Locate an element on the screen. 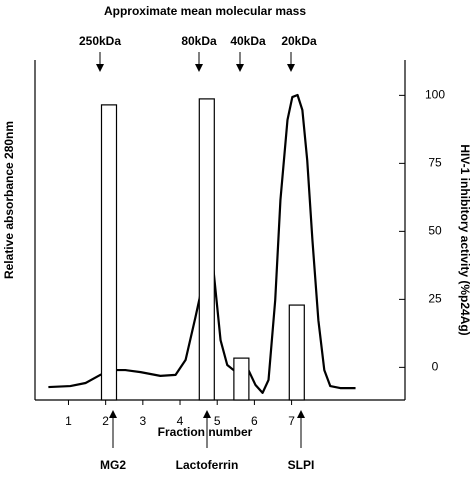  annotation: 80kDa is located at coordinates (199, 41).